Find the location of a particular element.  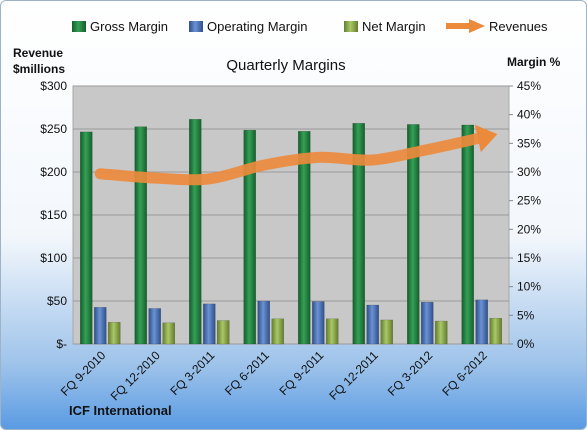

y-left-label-line2: $millions is located at coordinates (39, 69).